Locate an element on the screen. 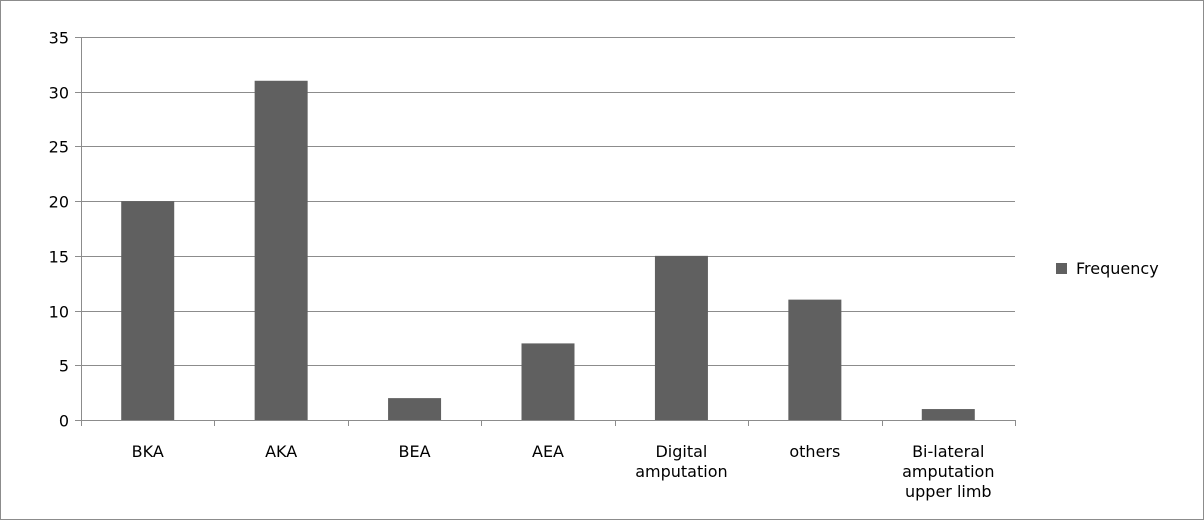 The width and height of the screenshot is (1204, 520). x-tick-label: AEA is located at coordinates (548, 451).